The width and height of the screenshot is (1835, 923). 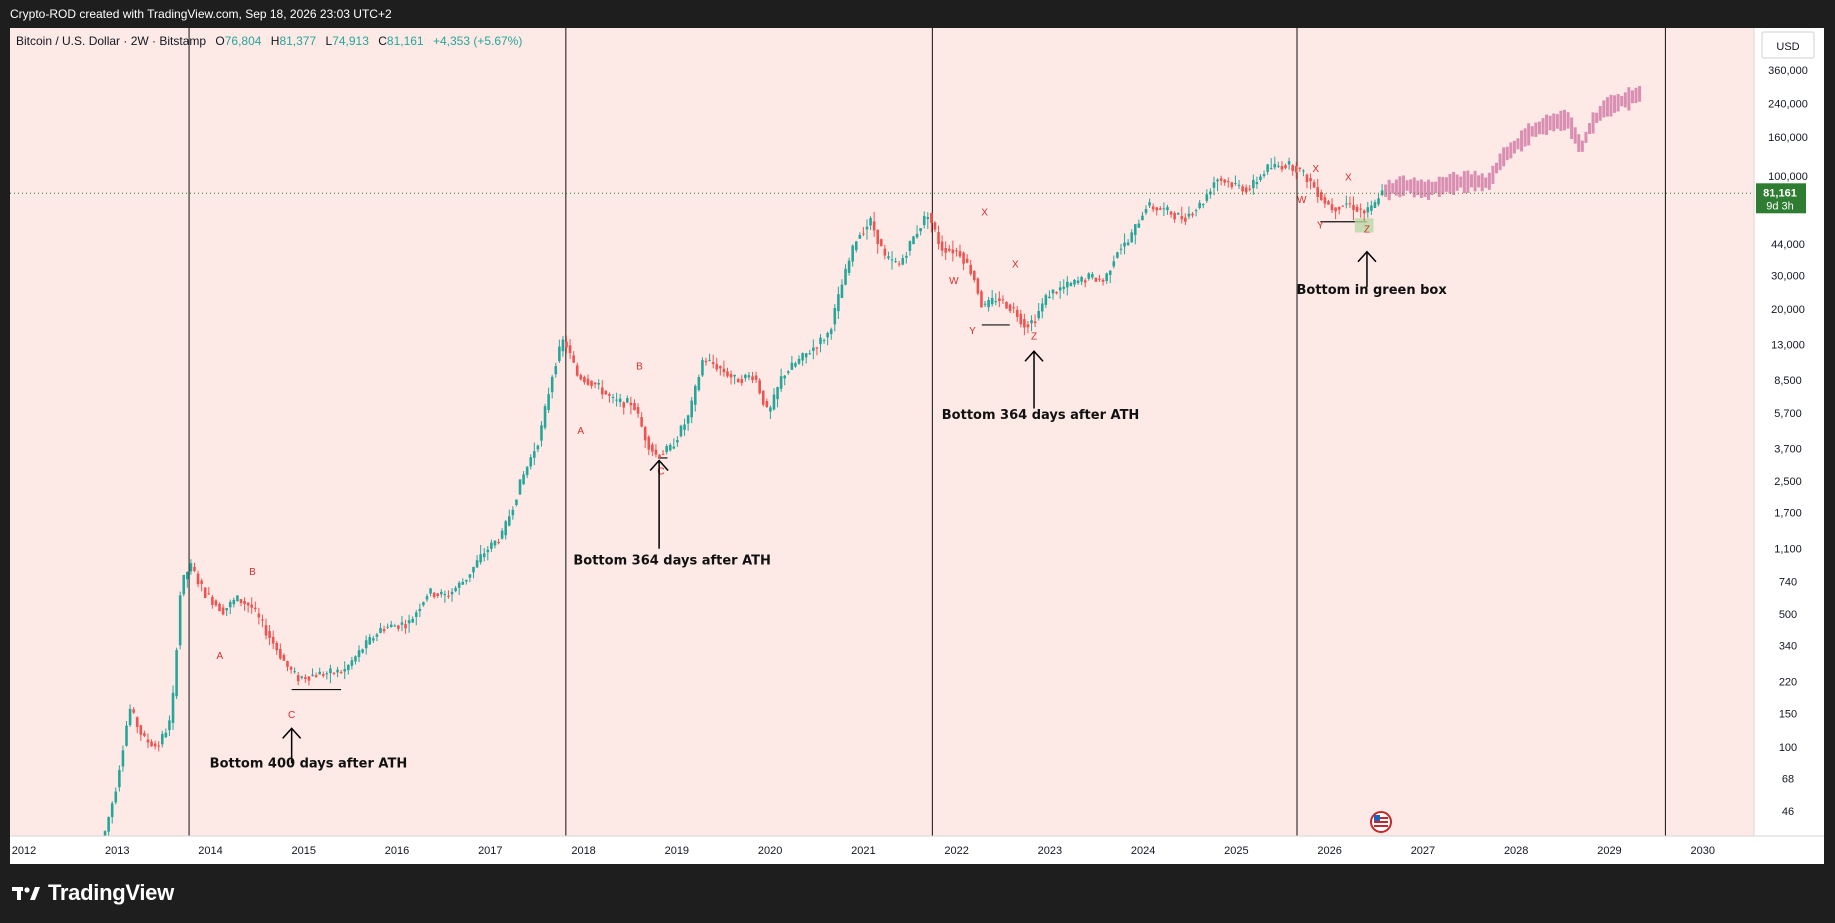 I want to click on y-tick-label: 13,000, so click(x=1788, y=346).